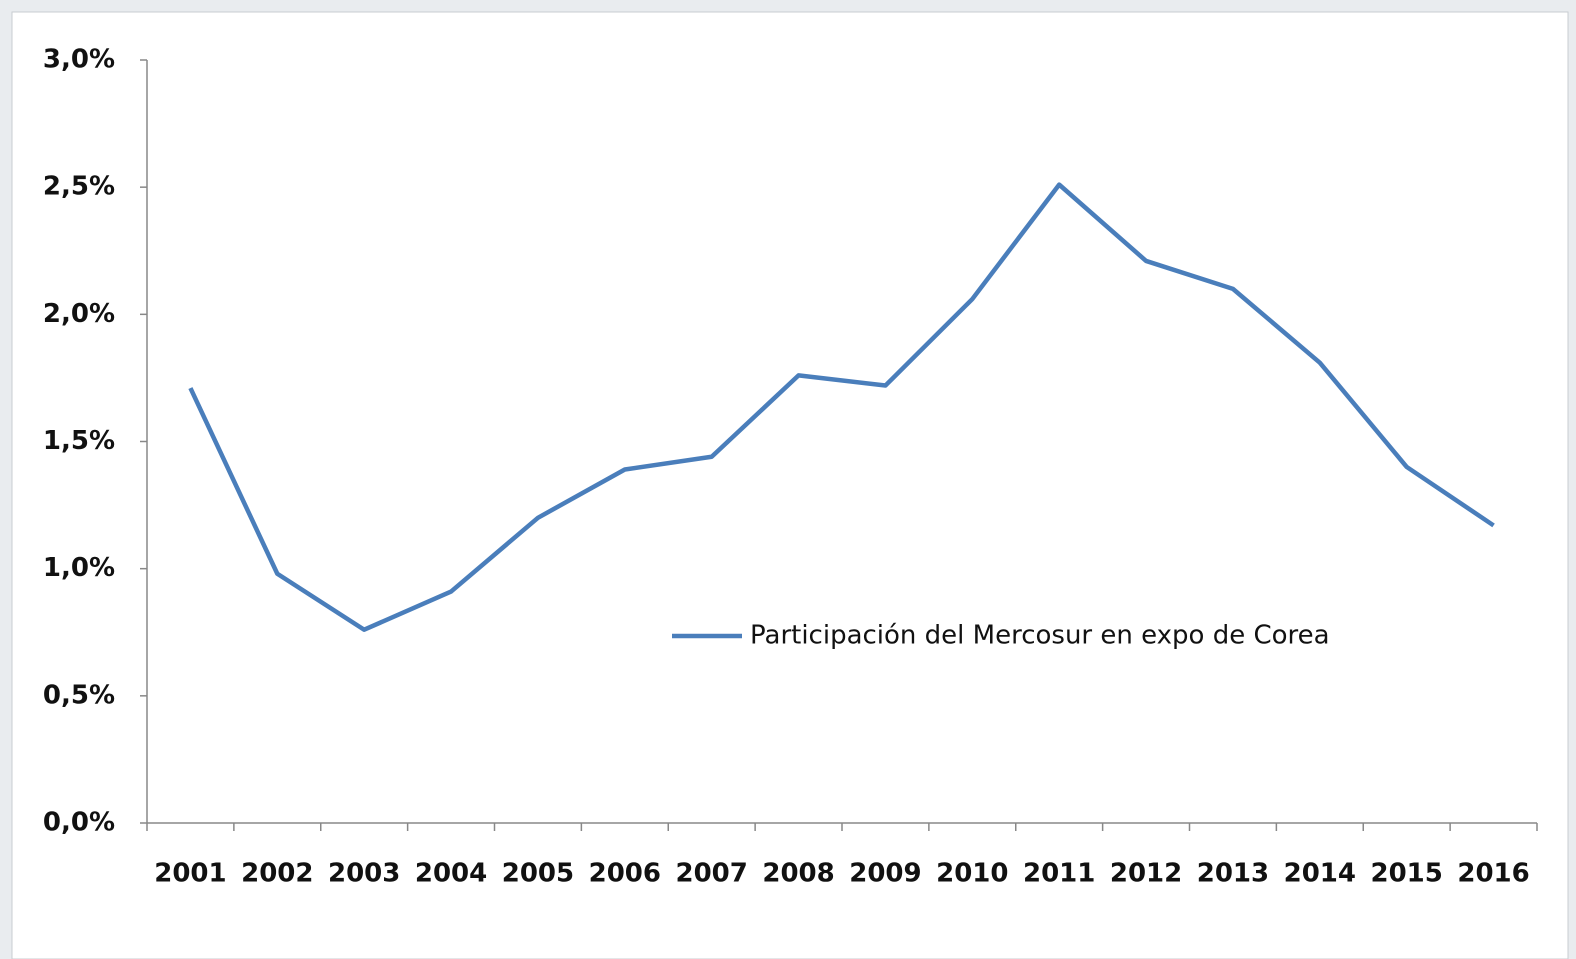  Describe the element at coordinates (712, 874) in the screenshot. I see `x-tick-label: 2007` at that location.